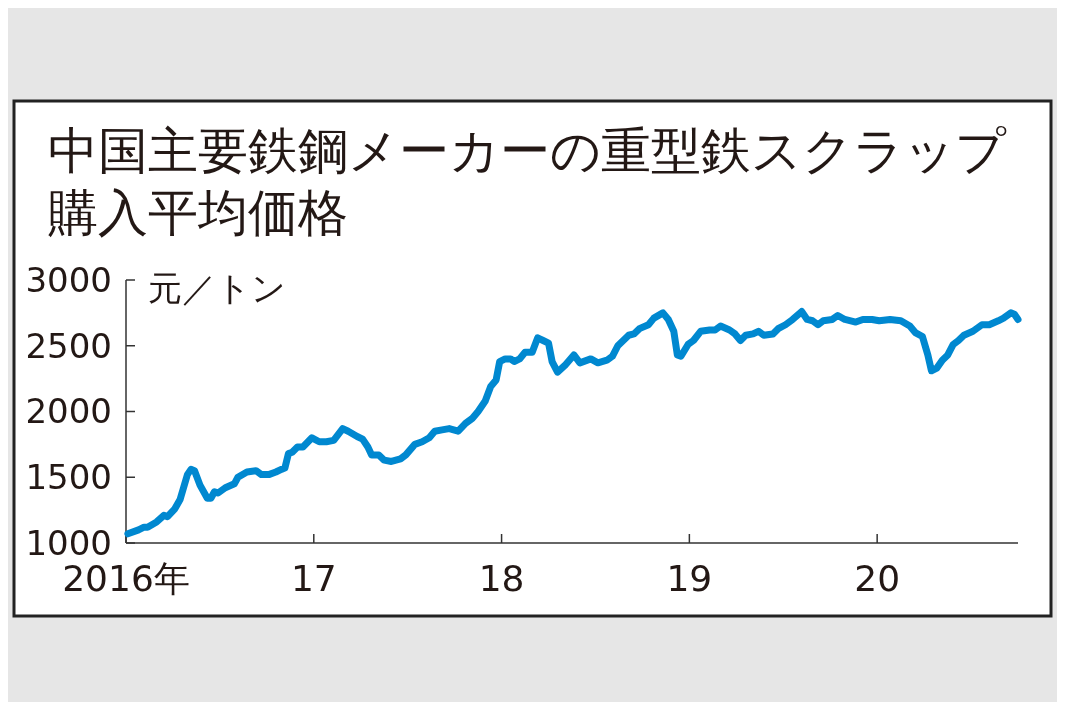 This screenshot has width=1065, height=710. What do you see at coordinates (68, 477) in the screenshot?
I see `y-tick-label: 1500` at bounding box center [68, 477].